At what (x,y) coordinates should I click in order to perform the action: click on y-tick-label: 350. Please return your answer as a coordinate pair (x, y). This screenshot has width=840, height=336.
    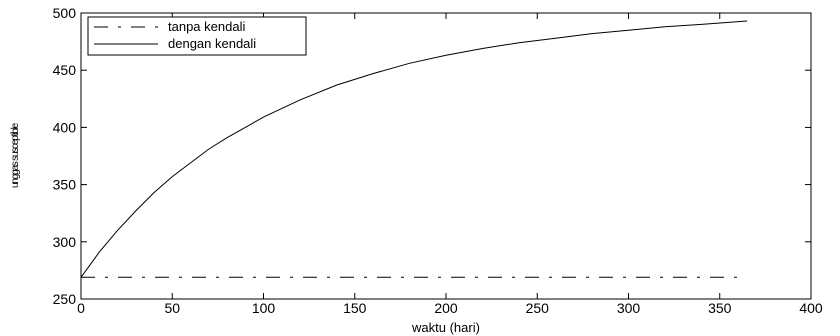
    Looking at the image, I should click on (65, 185).